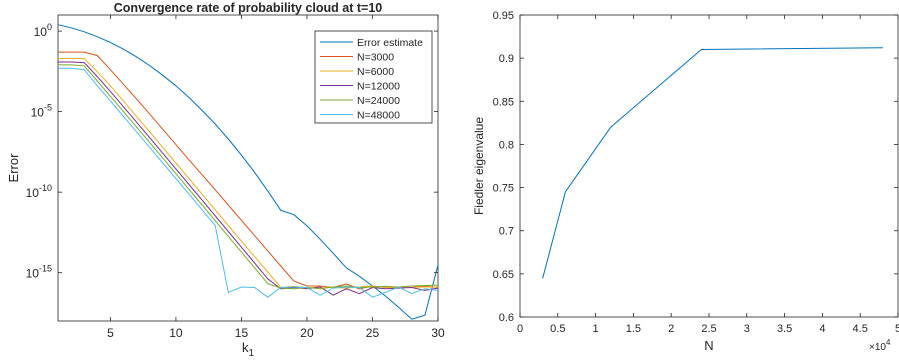 This screenshot has height=362, width=899. What do you see at coordinates (557, 329) in the screenshot?
I see `right-x-tick-label-1: 0.5` at bounding box center [557, 329].